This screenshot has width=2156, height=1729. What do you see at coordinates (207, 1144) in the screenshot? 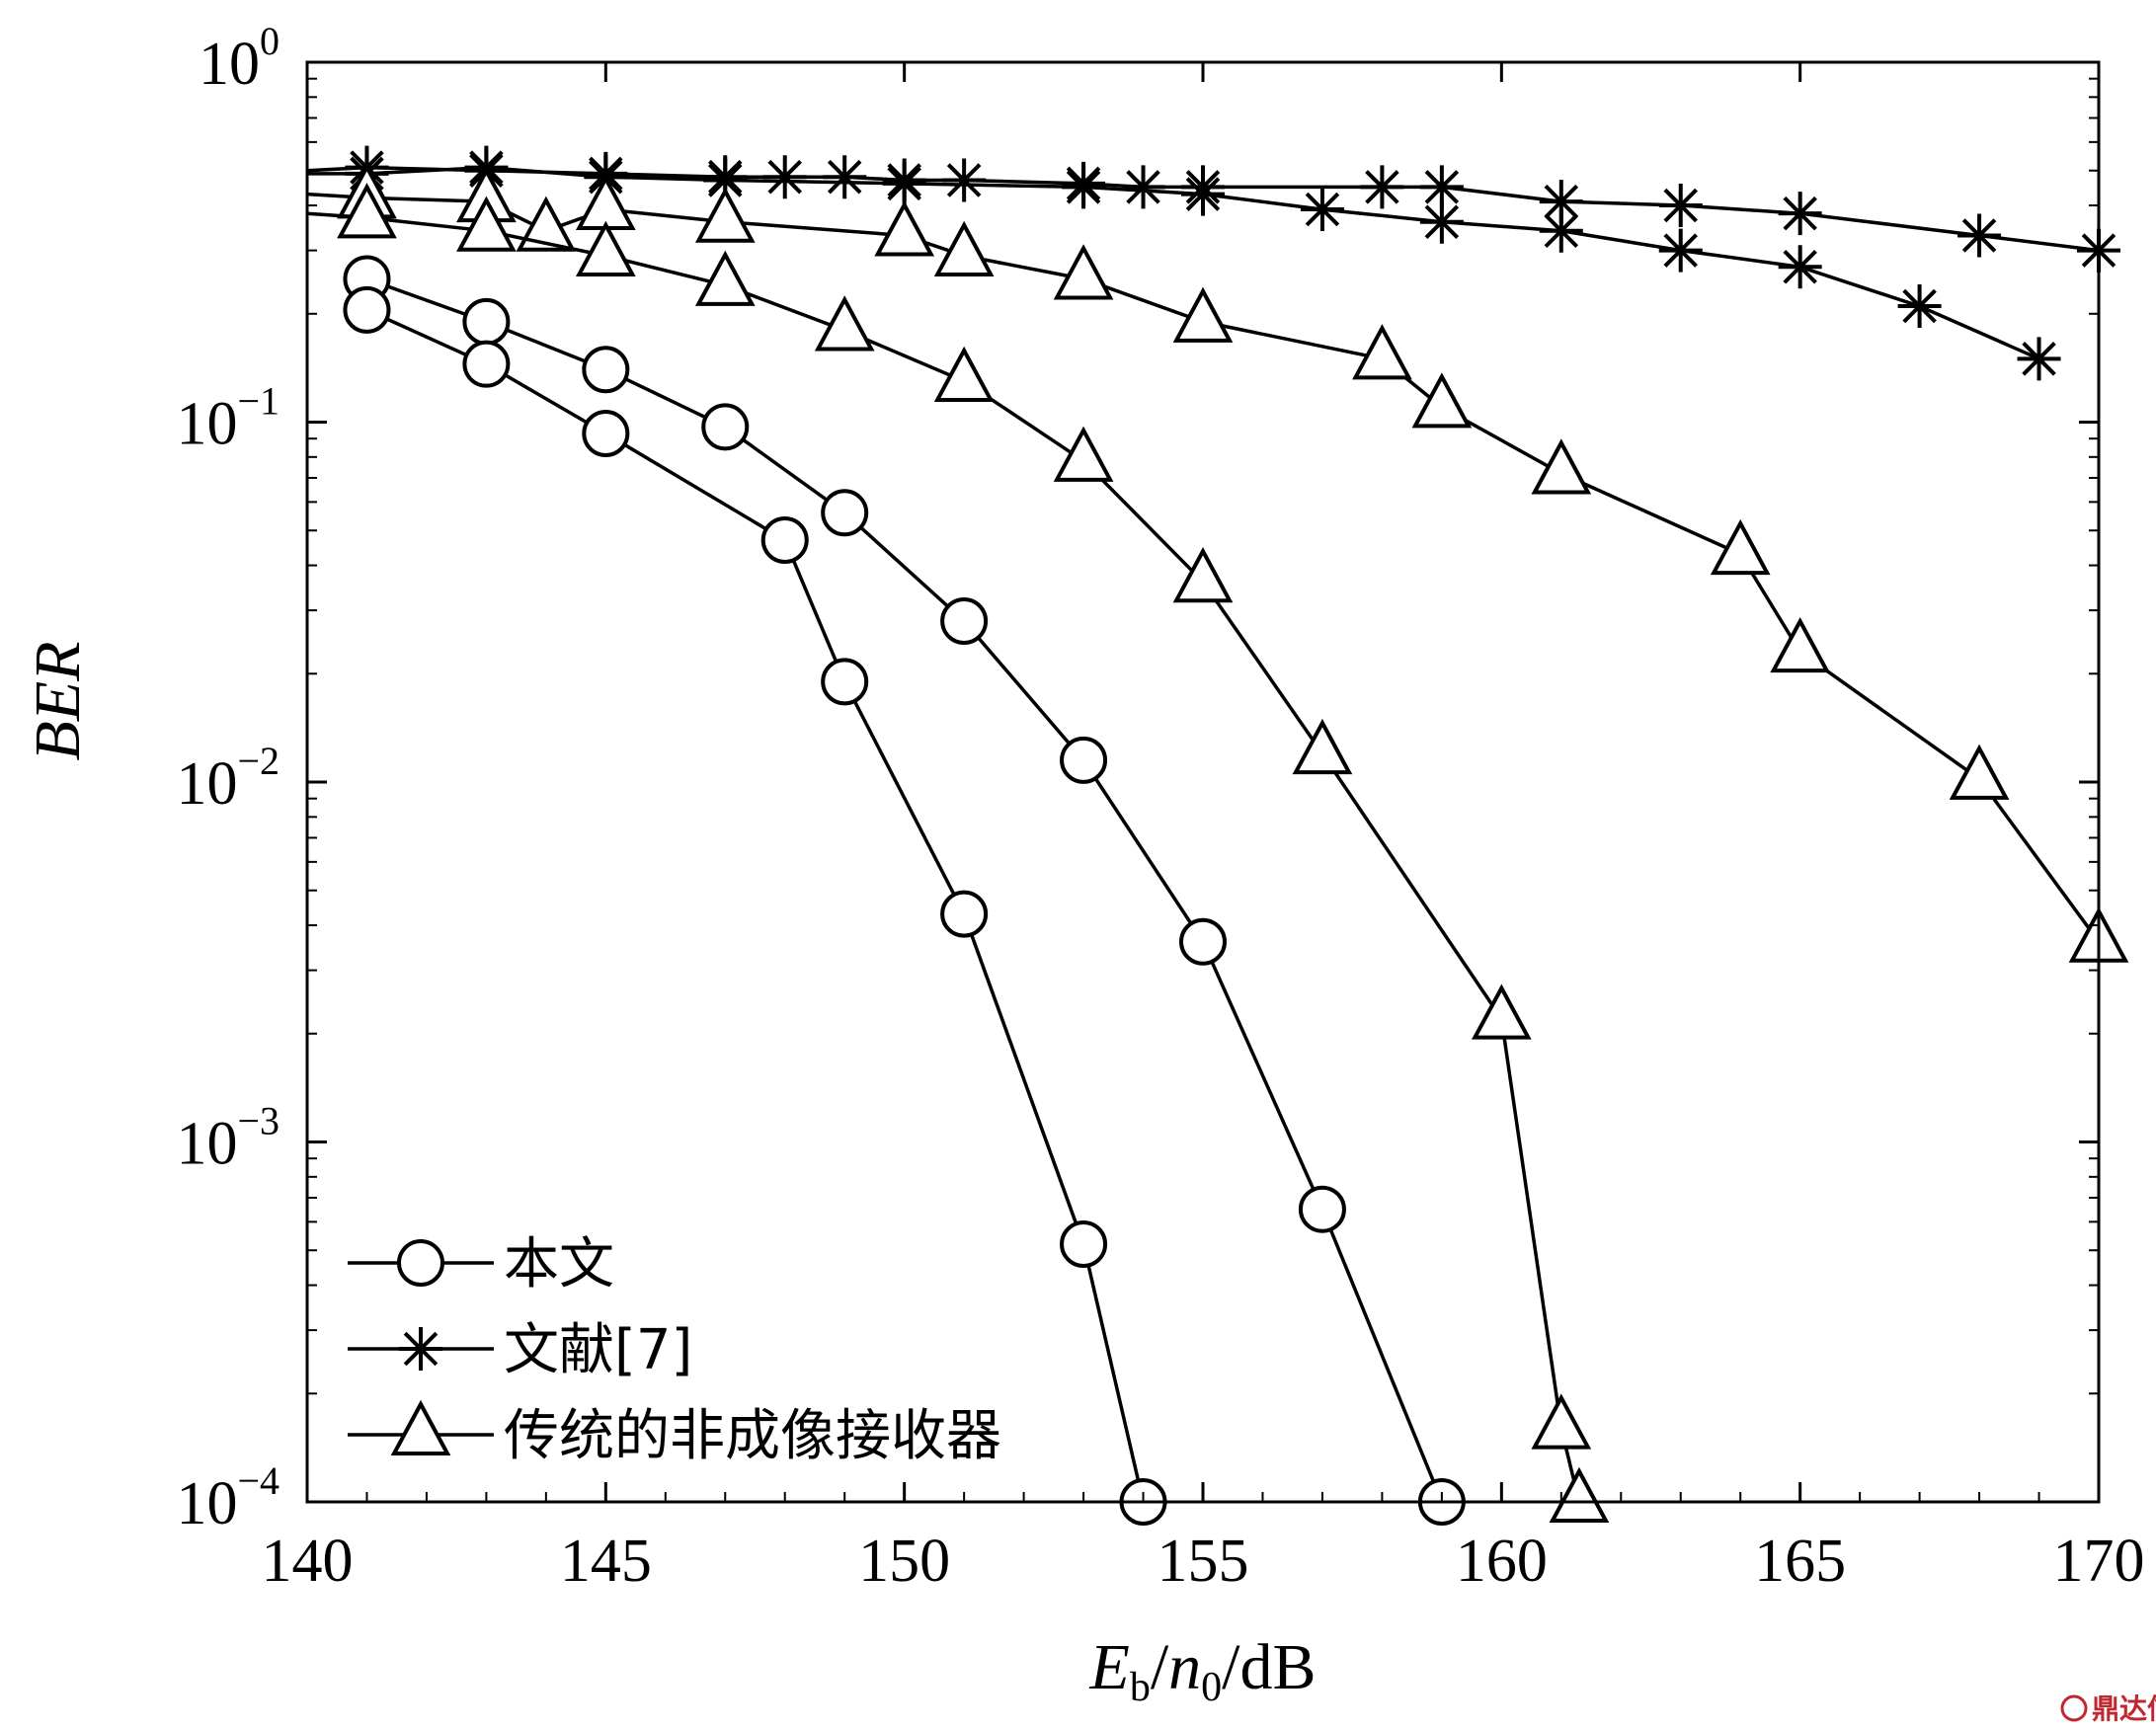
I see `y-tick-label-base-3: 10` at bounding box center [207, 1144].